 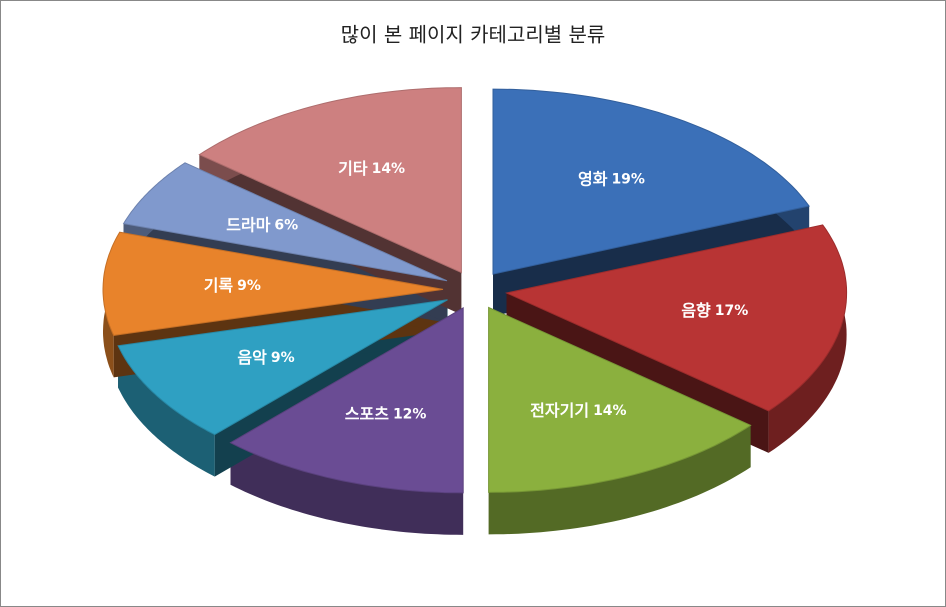 I want to click on slice-label: 기타 14%, so click(x=371, y=167).